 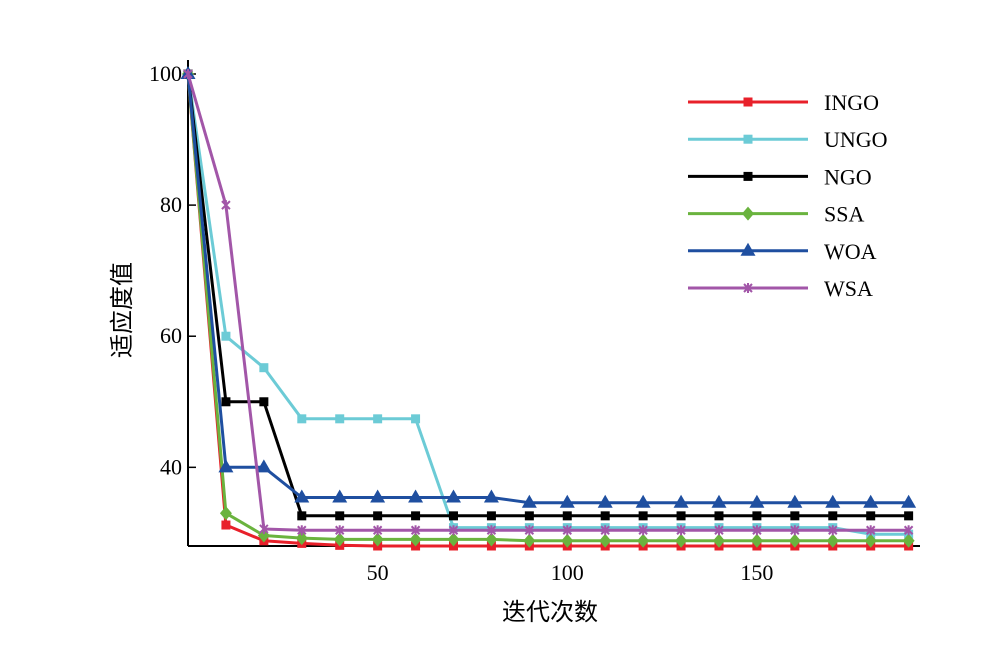 I want to click on legend-item-woa: WOA, so click(x=782, y=251).